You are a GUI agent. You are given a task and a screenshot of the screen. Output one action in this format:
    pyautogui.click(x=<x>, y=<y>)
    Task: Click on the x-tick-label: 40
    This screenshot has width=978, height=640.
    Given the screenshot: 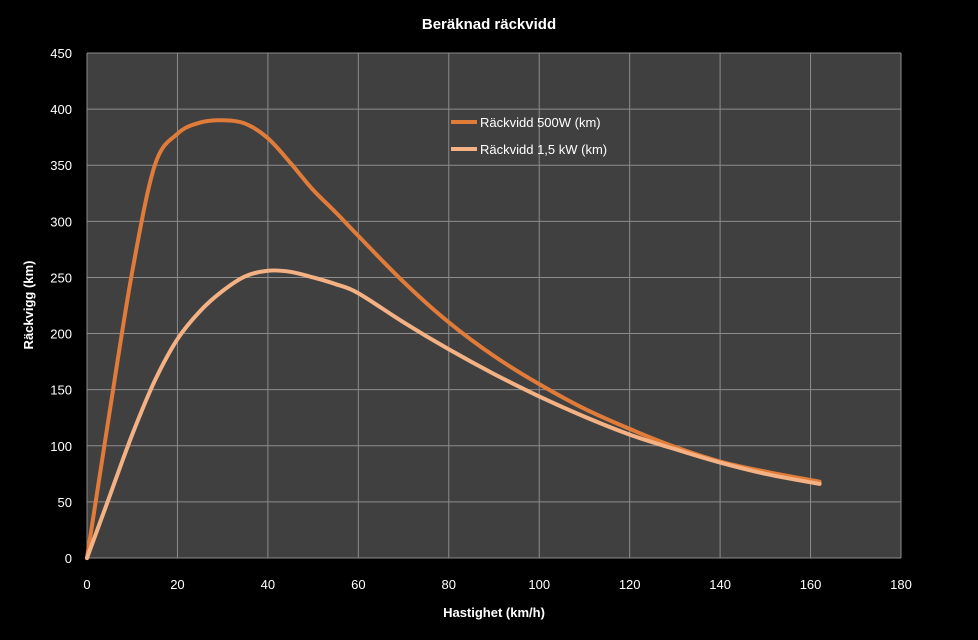 What is the action you would take?
    pyautogui.click(x=268, y=584)
    